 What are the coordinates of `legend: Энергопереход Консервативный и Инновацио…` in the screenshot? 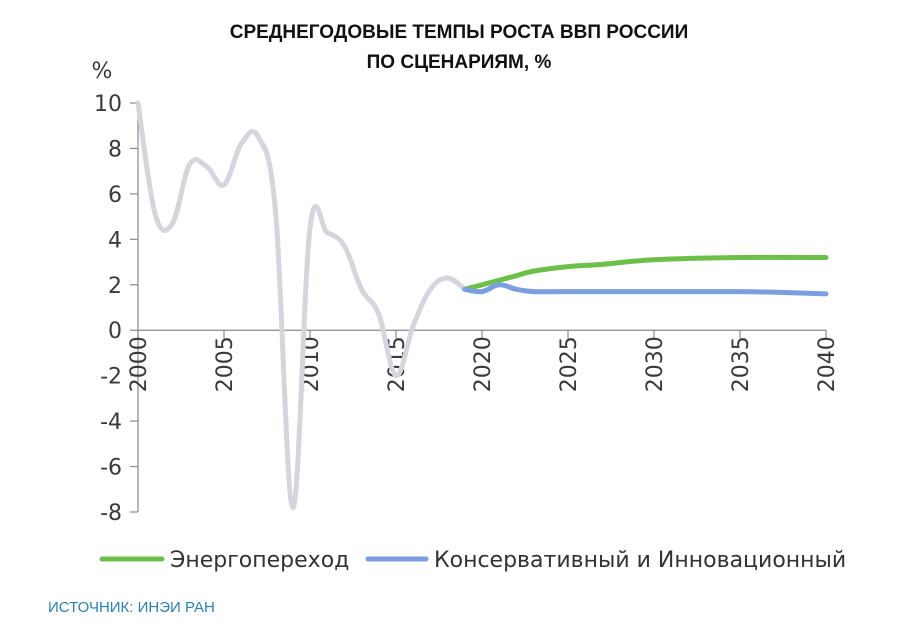 It's located at (472, 560).